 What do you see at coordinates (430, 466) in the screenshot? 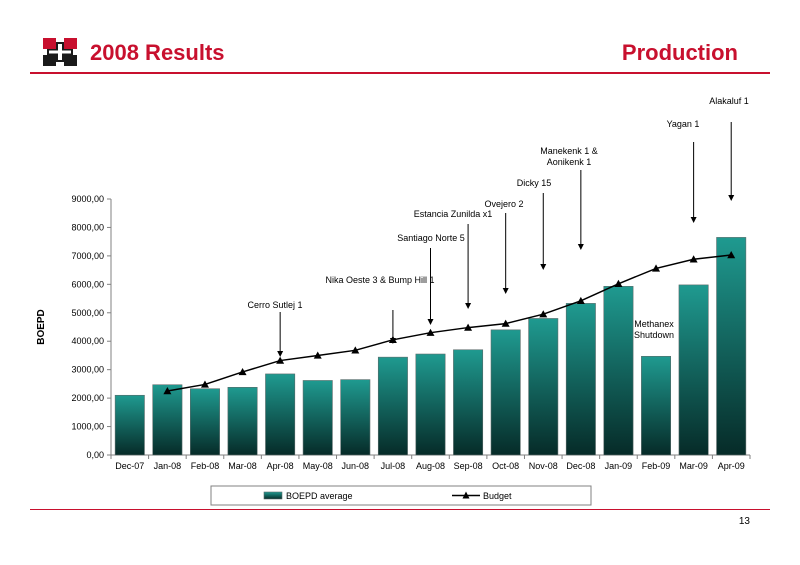
I see `x-tick-label: Aug-08` at bounding box center [430, 466].